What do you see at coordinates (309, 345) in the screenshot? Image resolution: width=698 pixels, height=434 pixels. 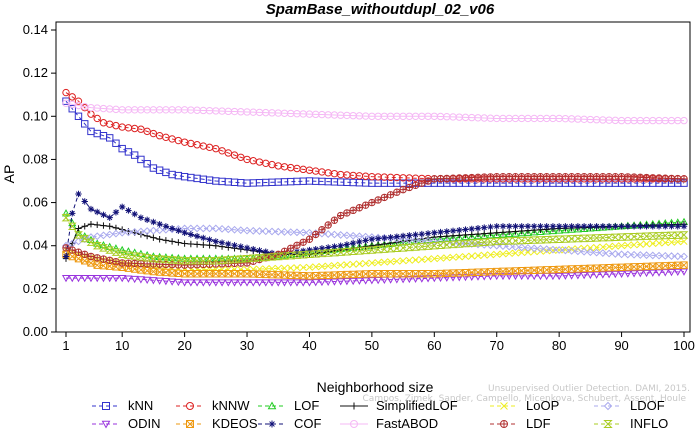 I see `x-tick-label: 40` at bounding box center [309, 345].